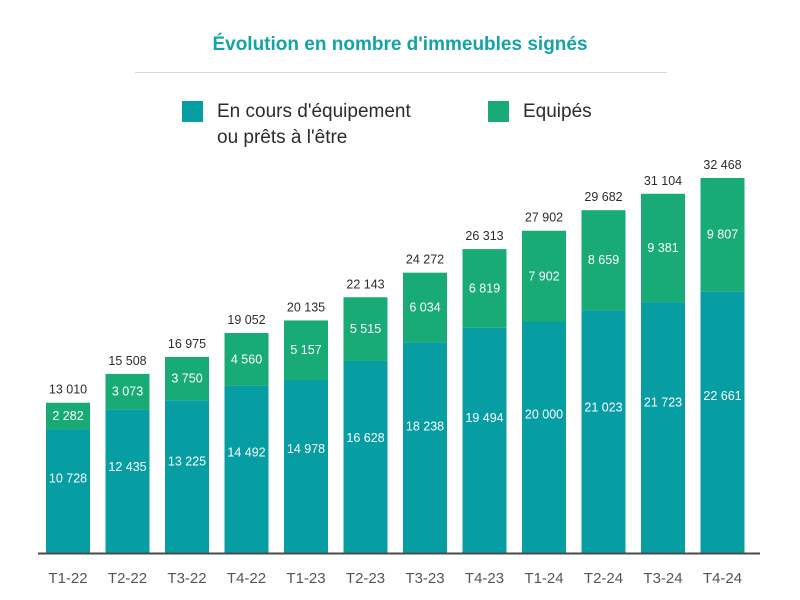  I want to click on data-label-equipes: 4 560, so click(246, 359).